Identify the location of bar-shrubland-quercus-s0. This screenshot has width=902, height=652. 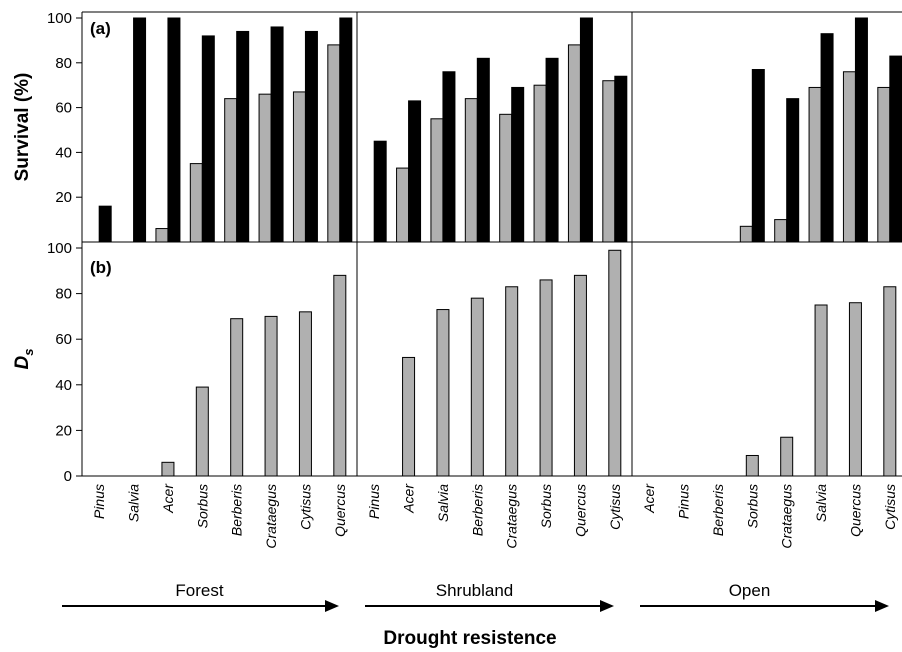
(574, 143).